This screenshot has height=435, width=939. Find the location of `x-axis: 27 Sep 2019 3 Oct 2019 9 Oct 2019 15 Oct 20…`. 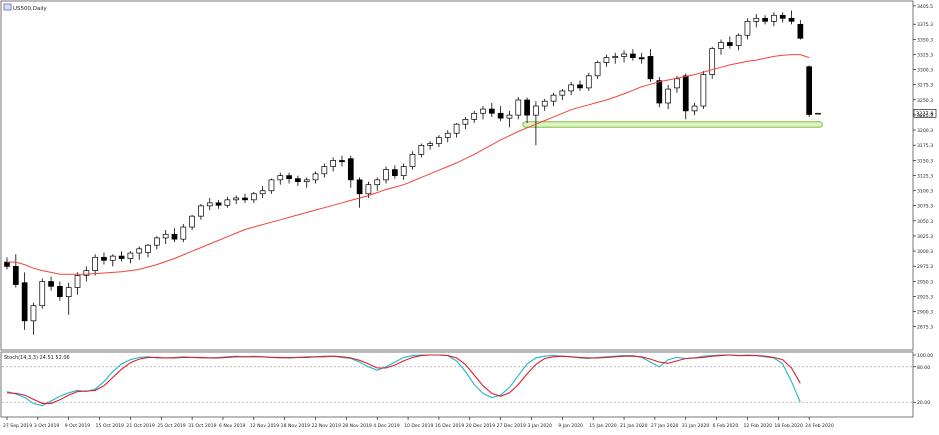

x-axis: 27 Sep 2019 3 Oct 2019 9 Oct 2019 15 Oct 20… is located at coordinates (418, 423).